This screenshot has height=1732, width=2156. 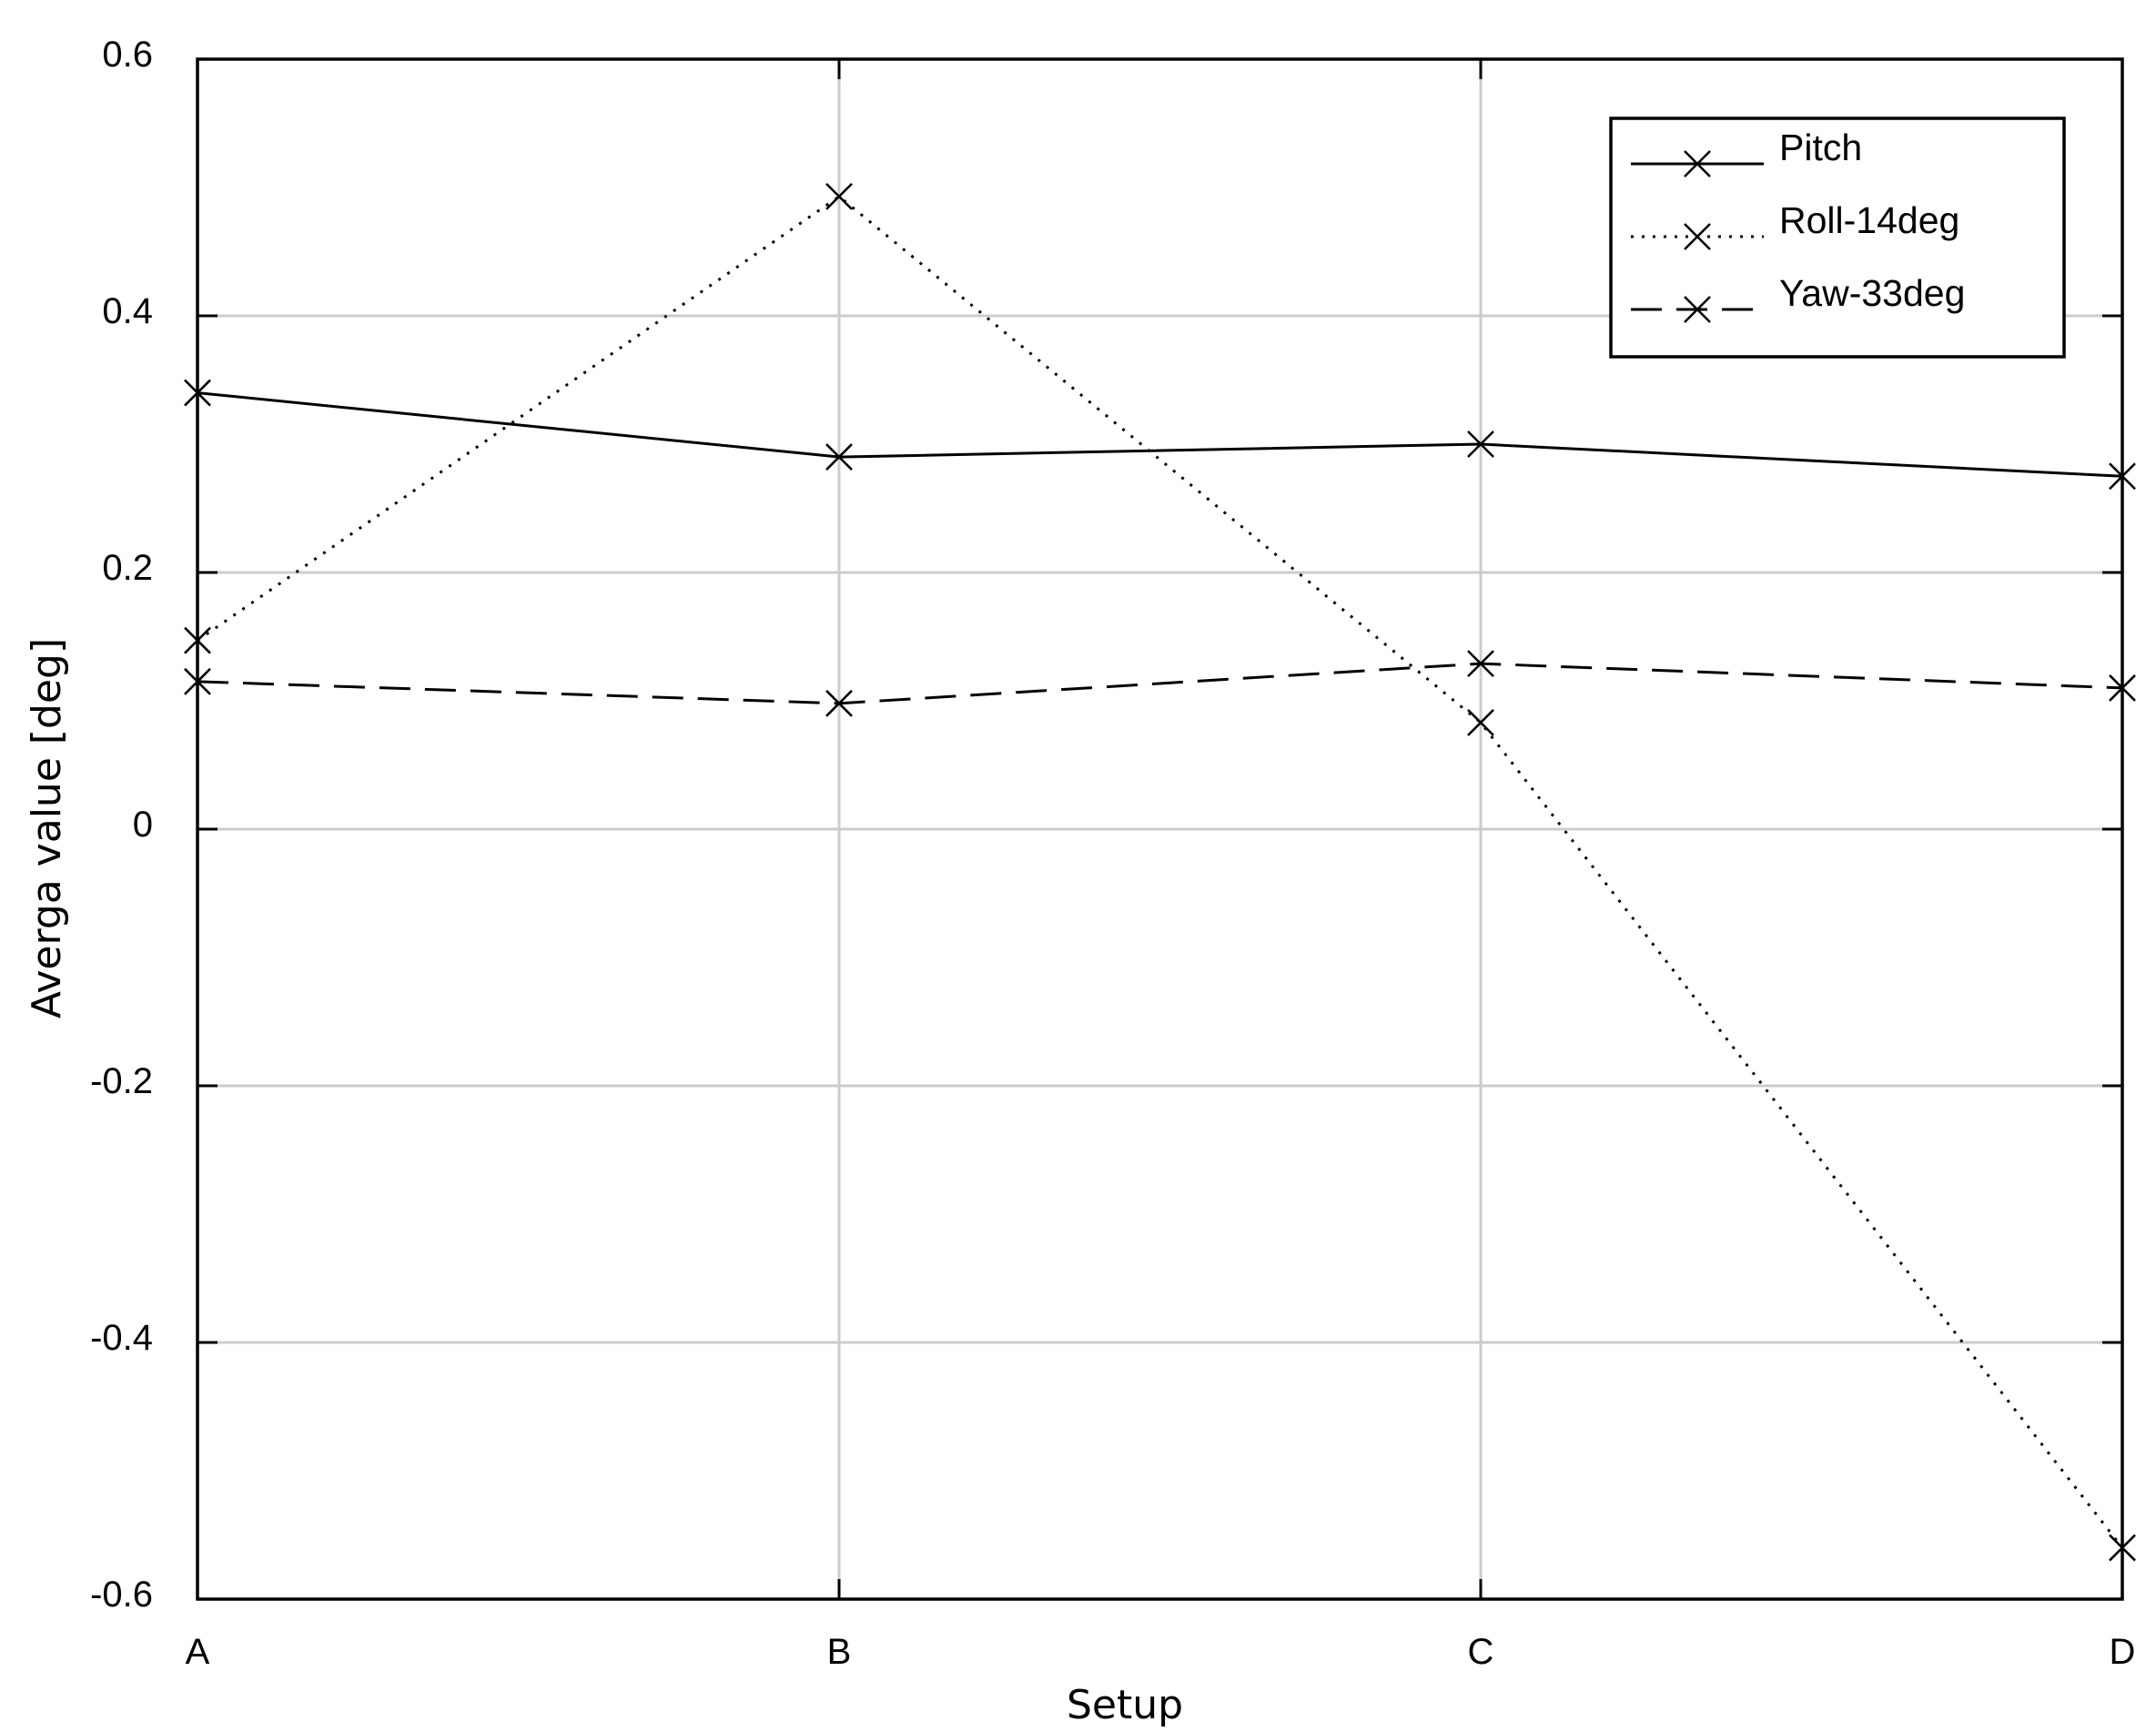 What do you see at coordinates (2123, 1652) in the screenshot?
I see `x-tick-label: D` at bounding box center [2123, 1652].